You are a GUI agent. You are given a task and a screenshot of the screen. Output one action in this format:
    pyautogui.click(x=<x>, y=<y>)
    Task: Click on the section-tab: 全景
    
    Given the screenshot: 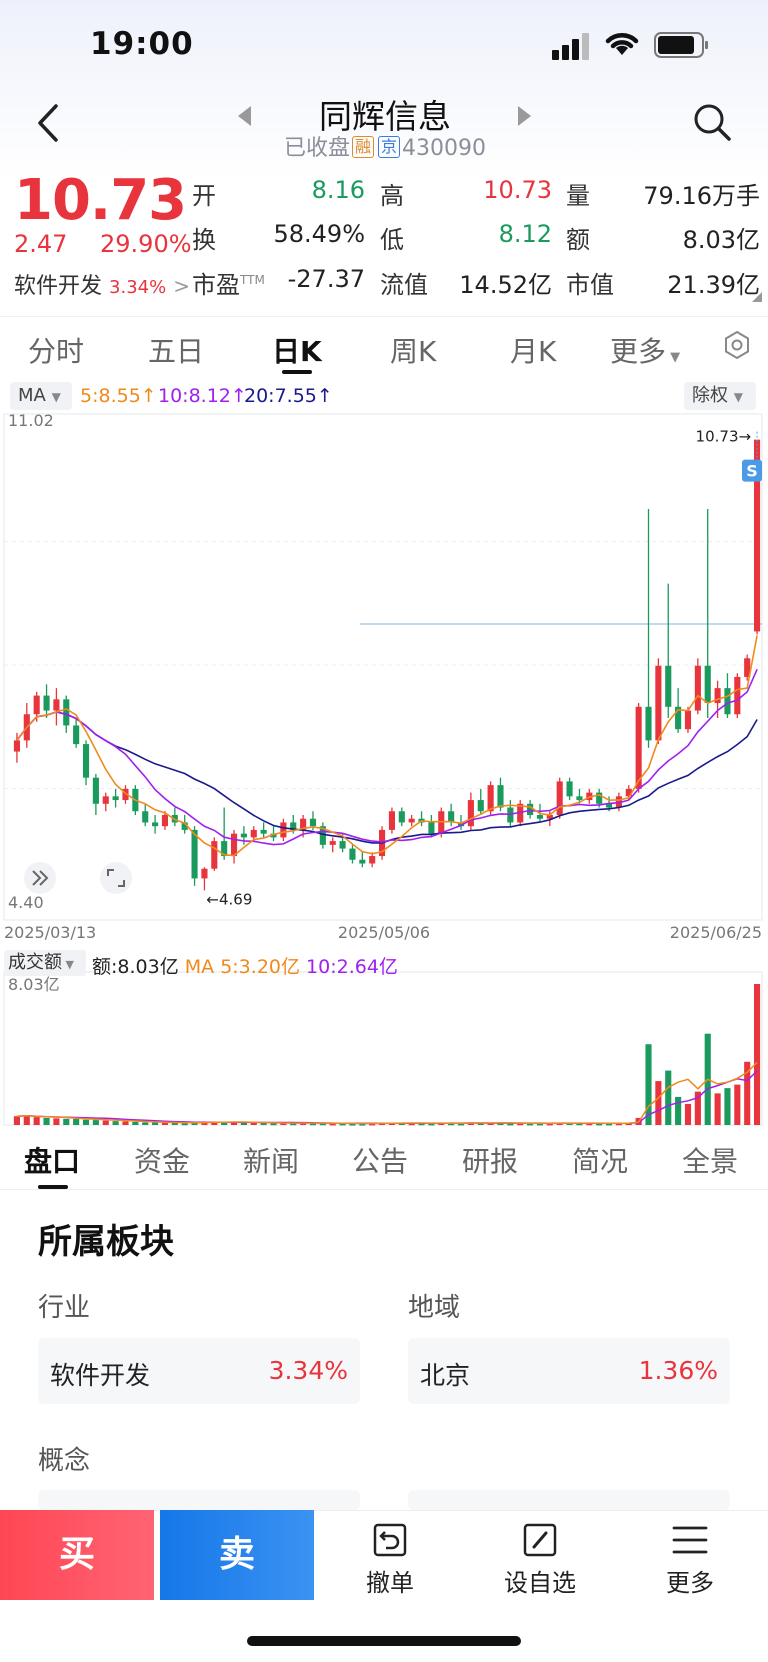 What is the action you would take?
    pyautogui.click(x=710, y=1161)
    